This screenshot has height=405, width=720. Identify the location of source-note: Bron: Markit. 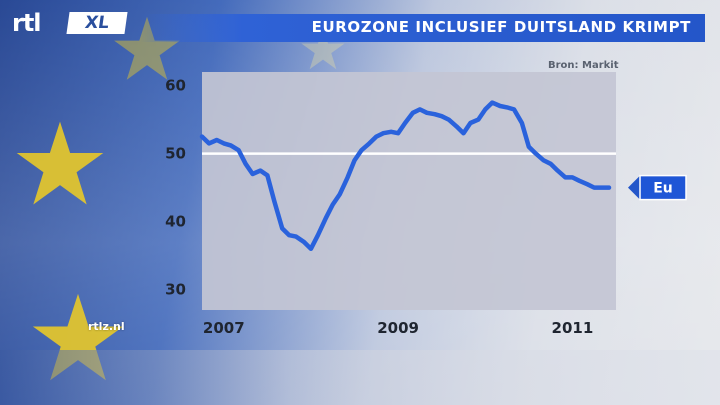
(583, 65).